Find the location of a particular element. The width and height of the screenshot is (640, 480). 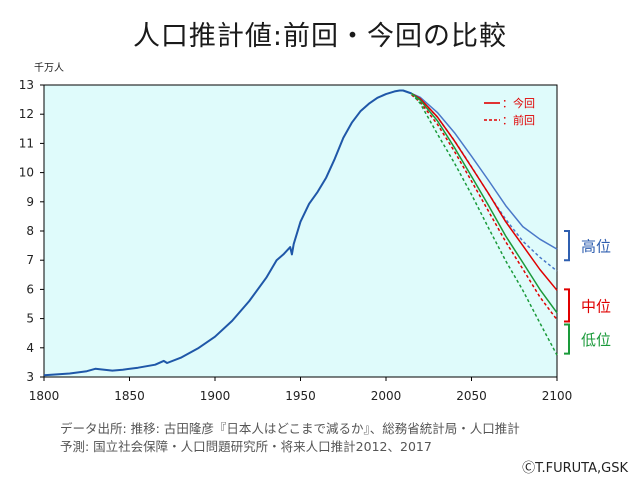

x-tick-label: 2000 is located at coordinates (386, 396).